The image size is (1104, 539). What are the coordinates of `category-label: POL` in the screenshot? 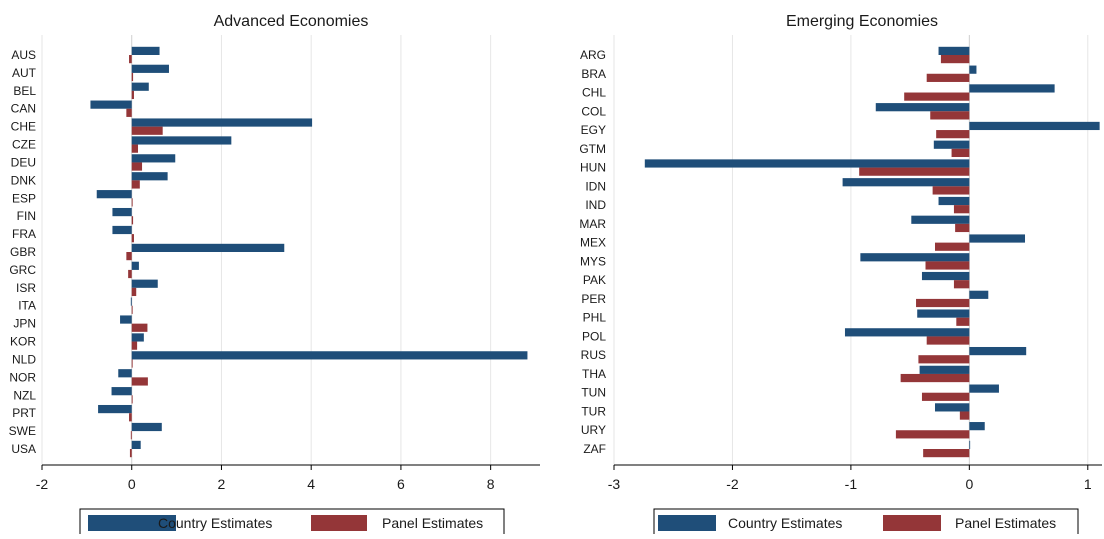 It's located at (594, 336).